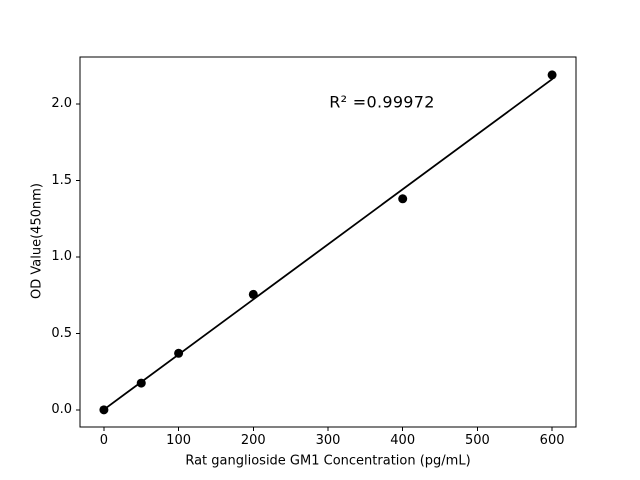 The width and height of the screenshot is (640, 480). I want to click on x-tick-label: 500, so click(477, 440).